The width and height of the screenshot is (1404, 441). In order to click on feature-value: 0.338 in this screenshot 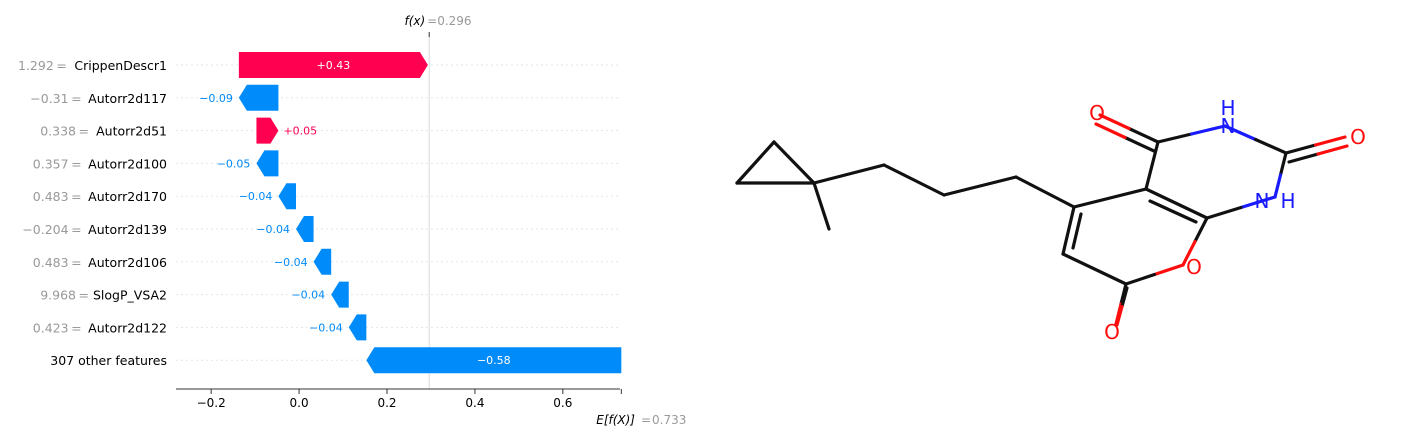, I will do `click(58, 131)`.